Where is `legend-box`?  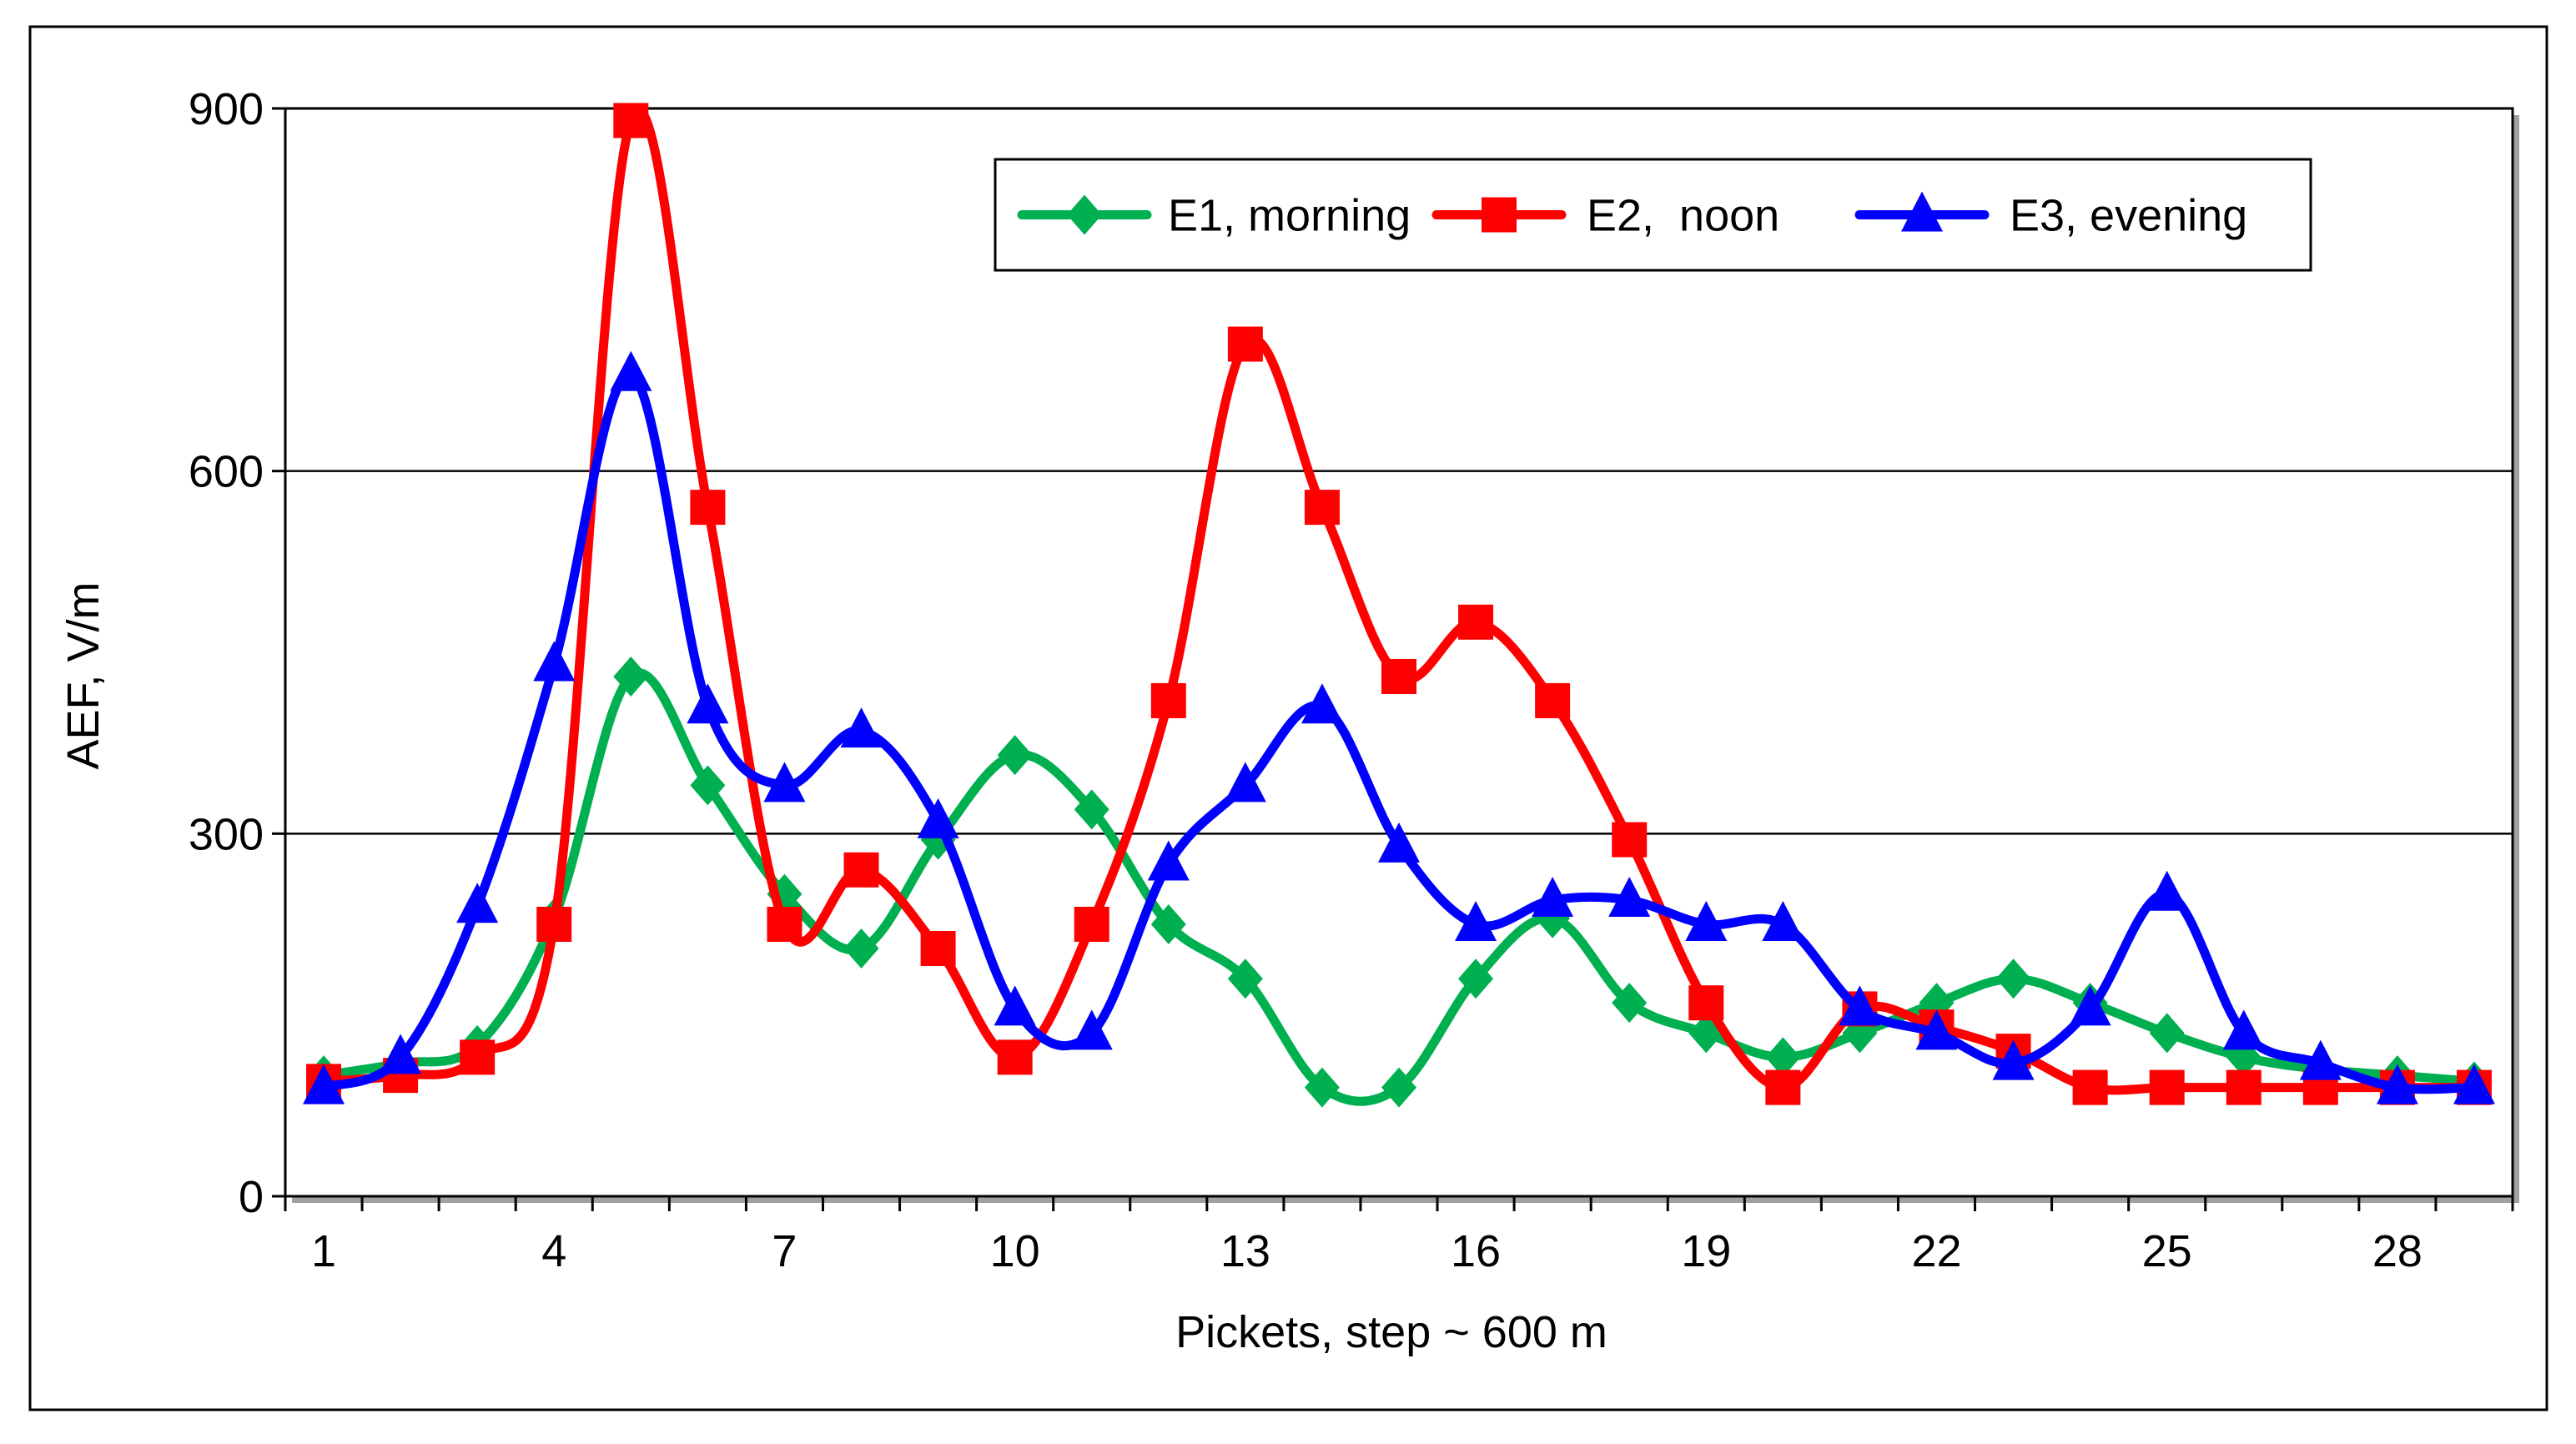
legend-box is located at coordinates (1653, 215).